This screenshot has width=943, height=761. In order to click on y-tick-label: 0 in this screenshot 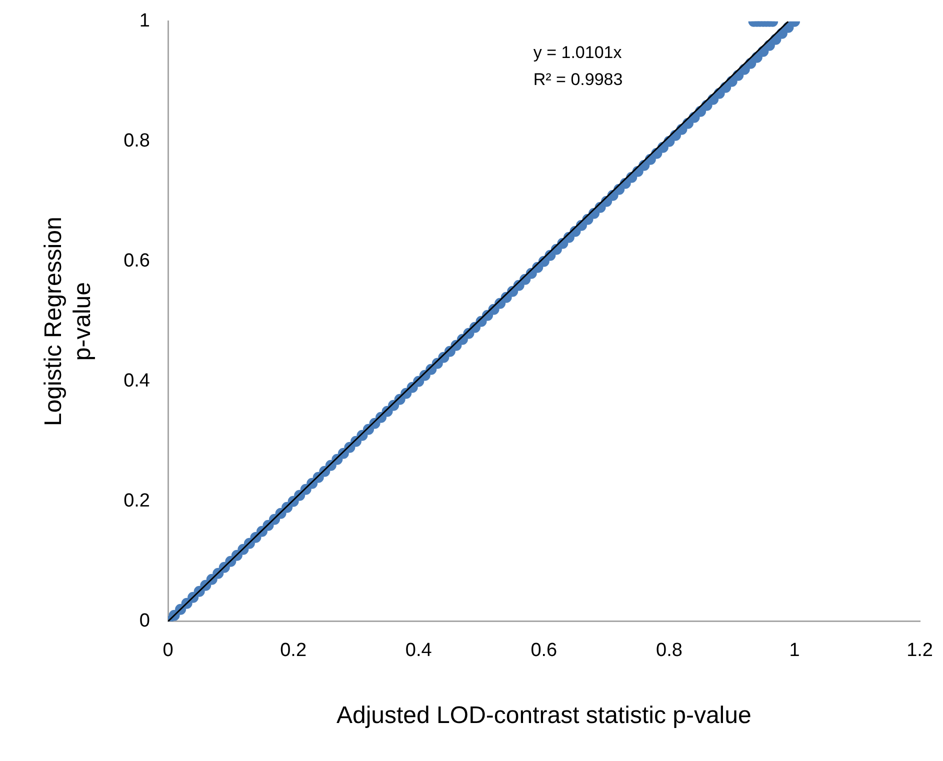, I will do `click(144, 621)`.